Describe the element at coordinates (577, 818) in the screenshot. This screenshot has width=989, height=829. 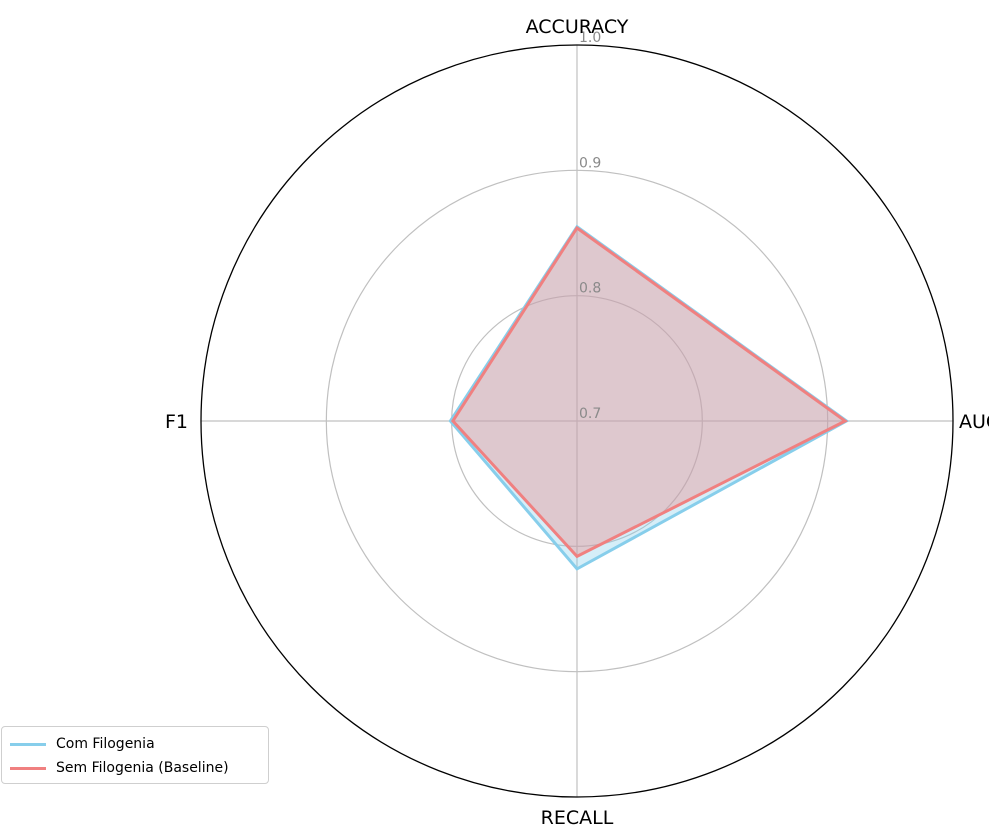
I see `axis-label-recall: RECALL` at that location.